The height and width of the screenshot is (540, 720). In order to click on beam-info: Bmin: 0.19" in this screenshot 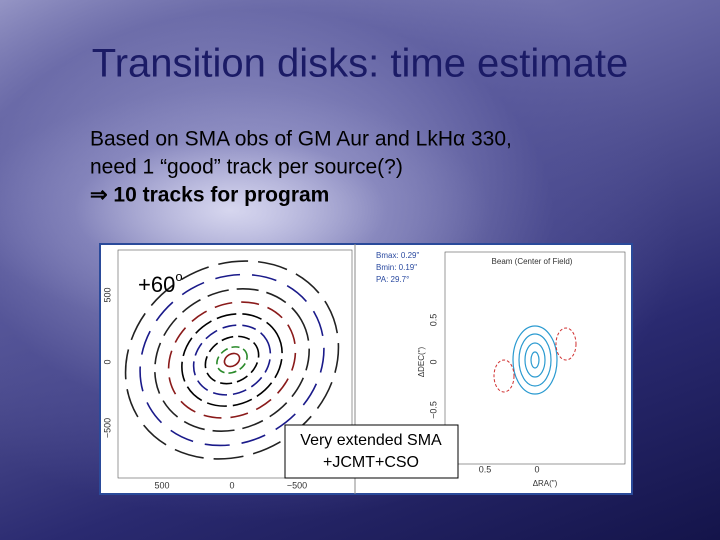, I will do `click(396, 267)`.